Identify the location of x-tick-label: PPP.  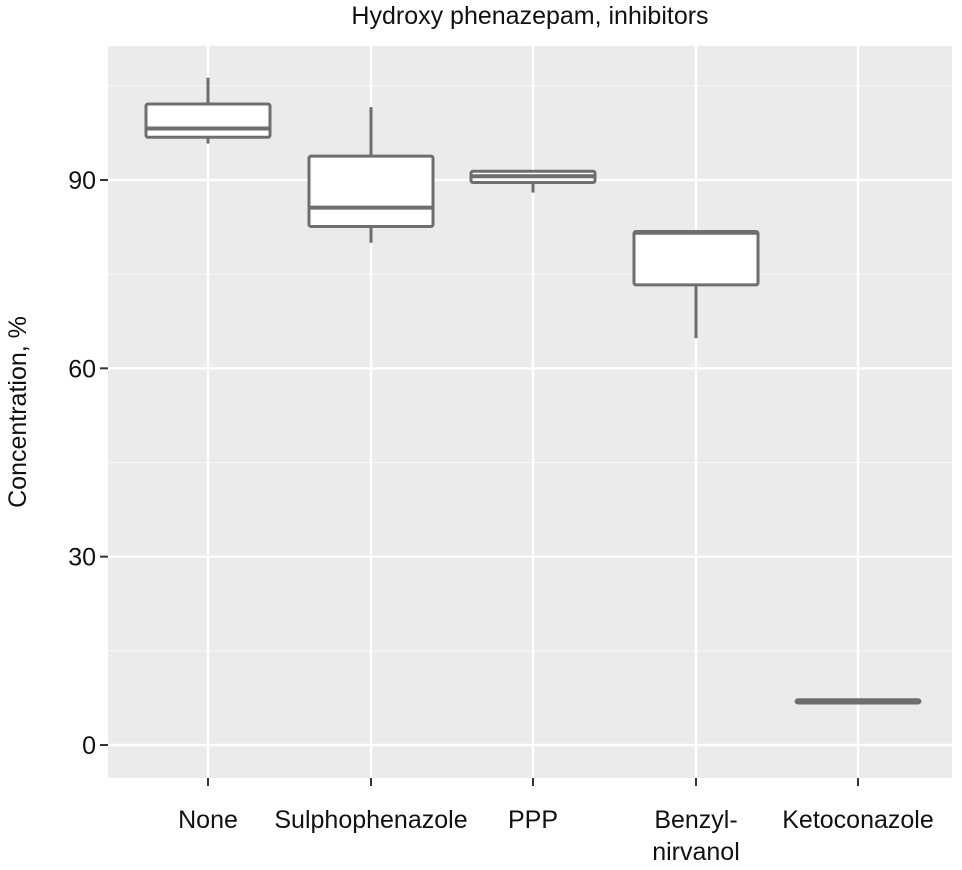
(533, 820).